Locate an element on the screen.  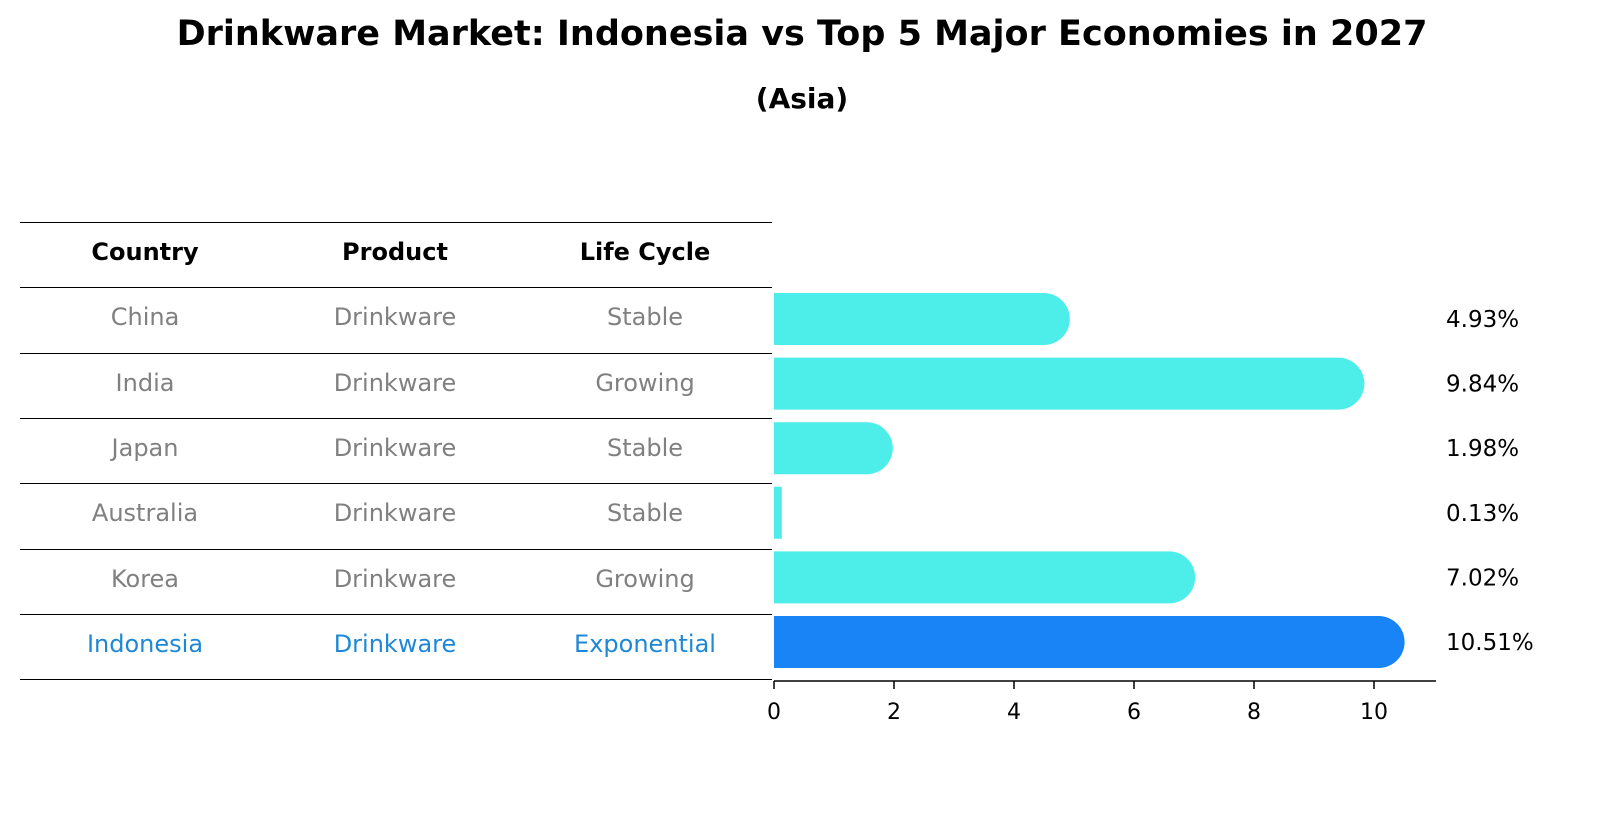
x-tick-label: 4 is located at coordinates (1014, 712).